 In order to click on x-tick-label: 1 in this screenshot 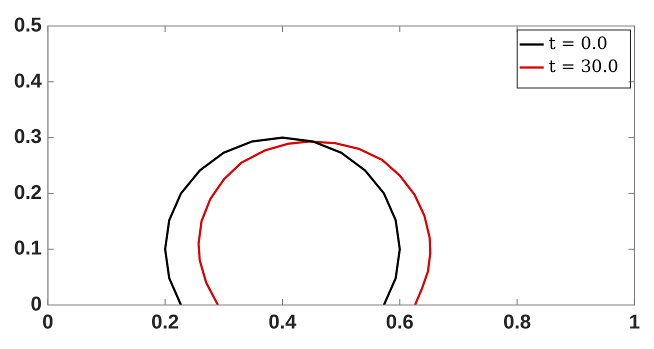, I will do `click(634, 323)`.